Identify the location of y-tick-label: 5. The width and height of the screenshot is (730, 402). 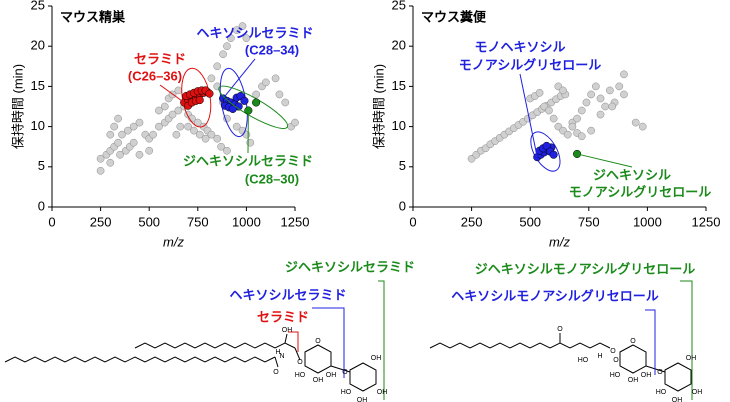
(41, 165).